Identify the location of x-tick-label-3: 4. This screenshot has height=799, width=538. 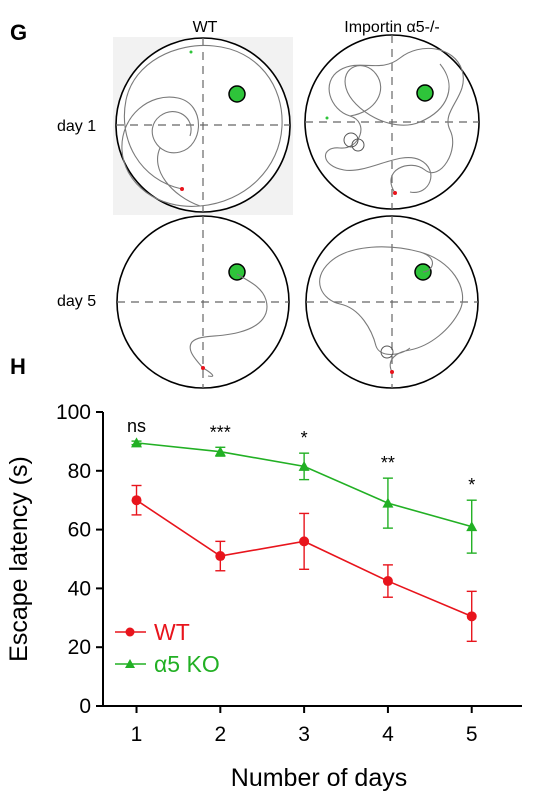
(388, 734).